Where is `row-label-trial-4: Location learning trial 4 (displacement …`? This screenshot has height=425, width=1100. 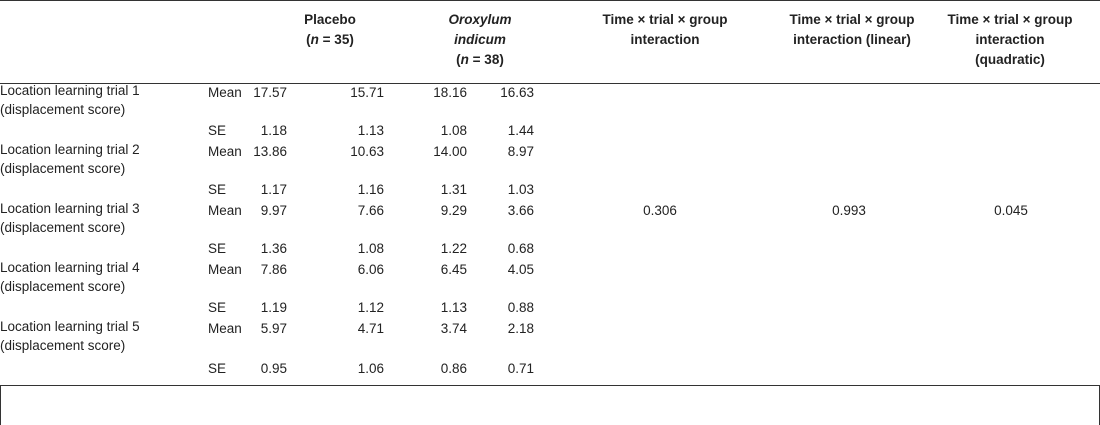
row-label-trial-4: Location learning trial 4 (displacement … is located at coordinates (100, 277).